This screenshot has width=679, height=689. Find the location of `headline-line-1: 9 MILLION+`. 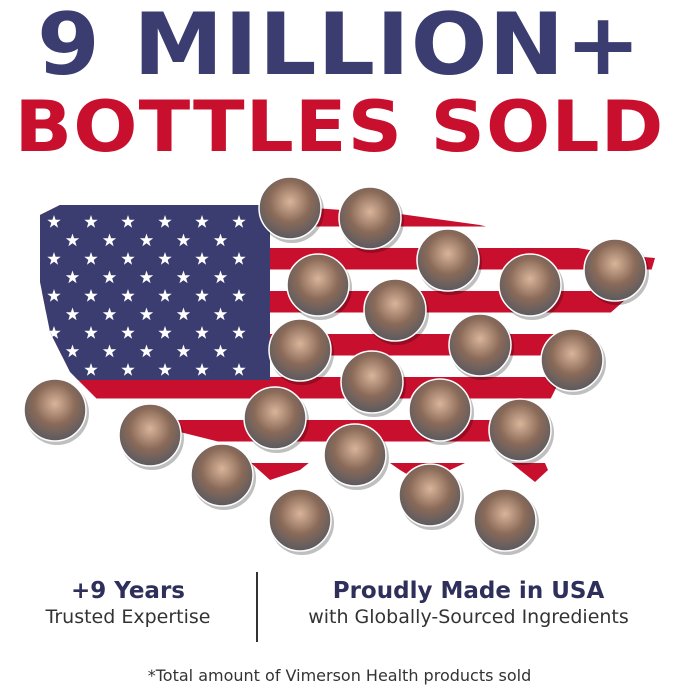

headline-line-1: 9 MILLION+ is located at coordinates (339, 47).